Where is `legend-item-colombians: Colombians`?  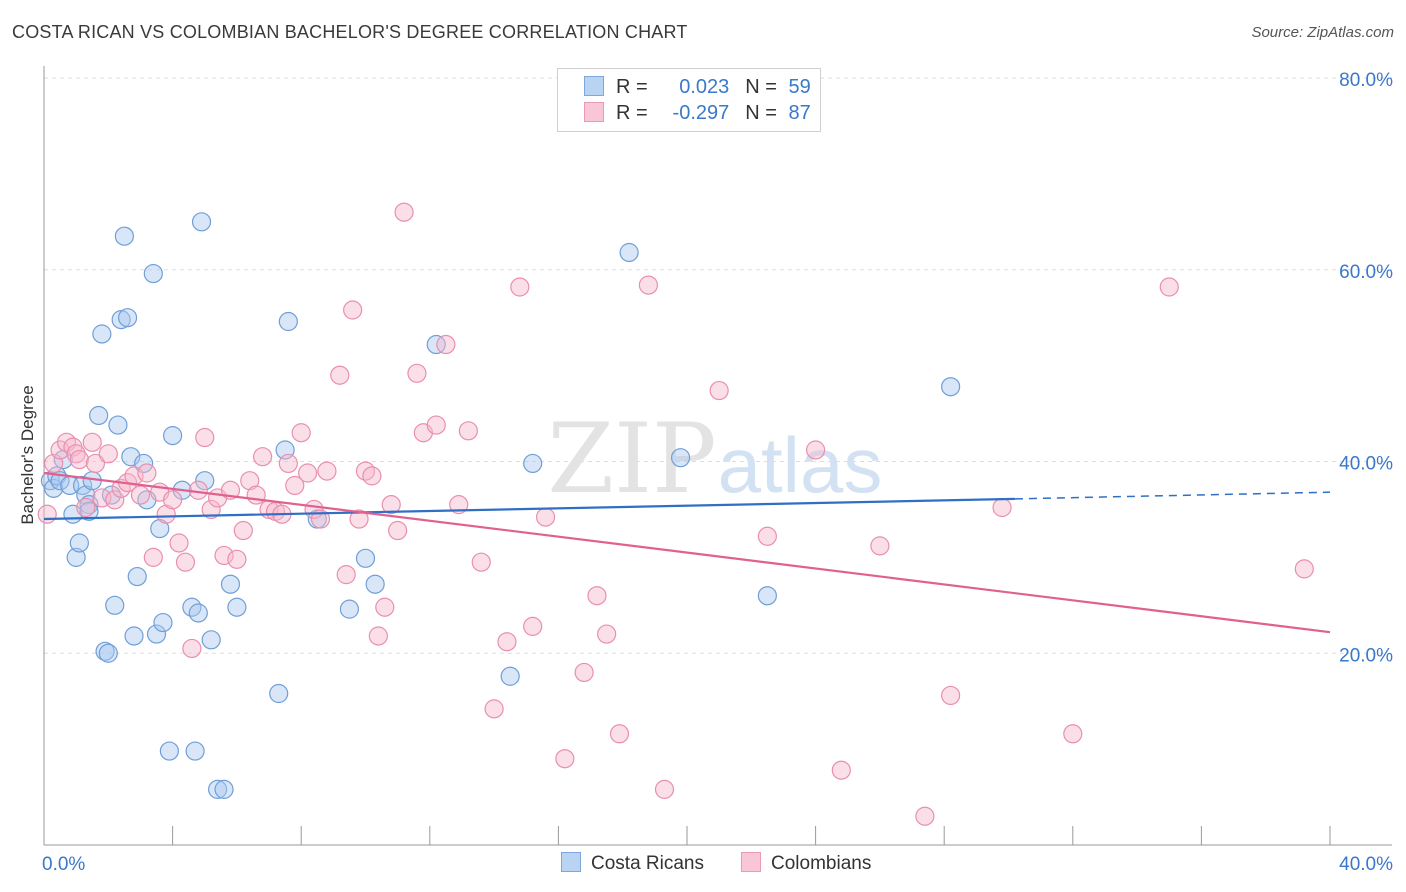
legend-item-colombians: Colombians is located at coordinates (806, 863).